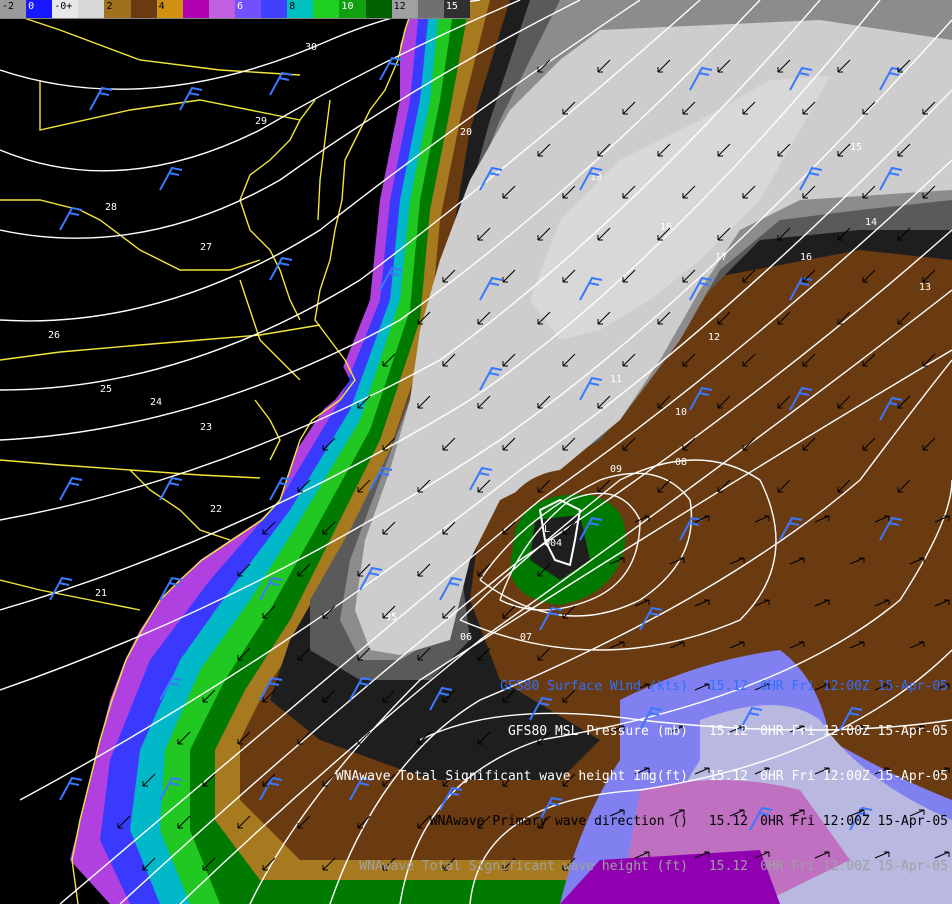  I want to click on isobar-label: 18, so click(666, 227).